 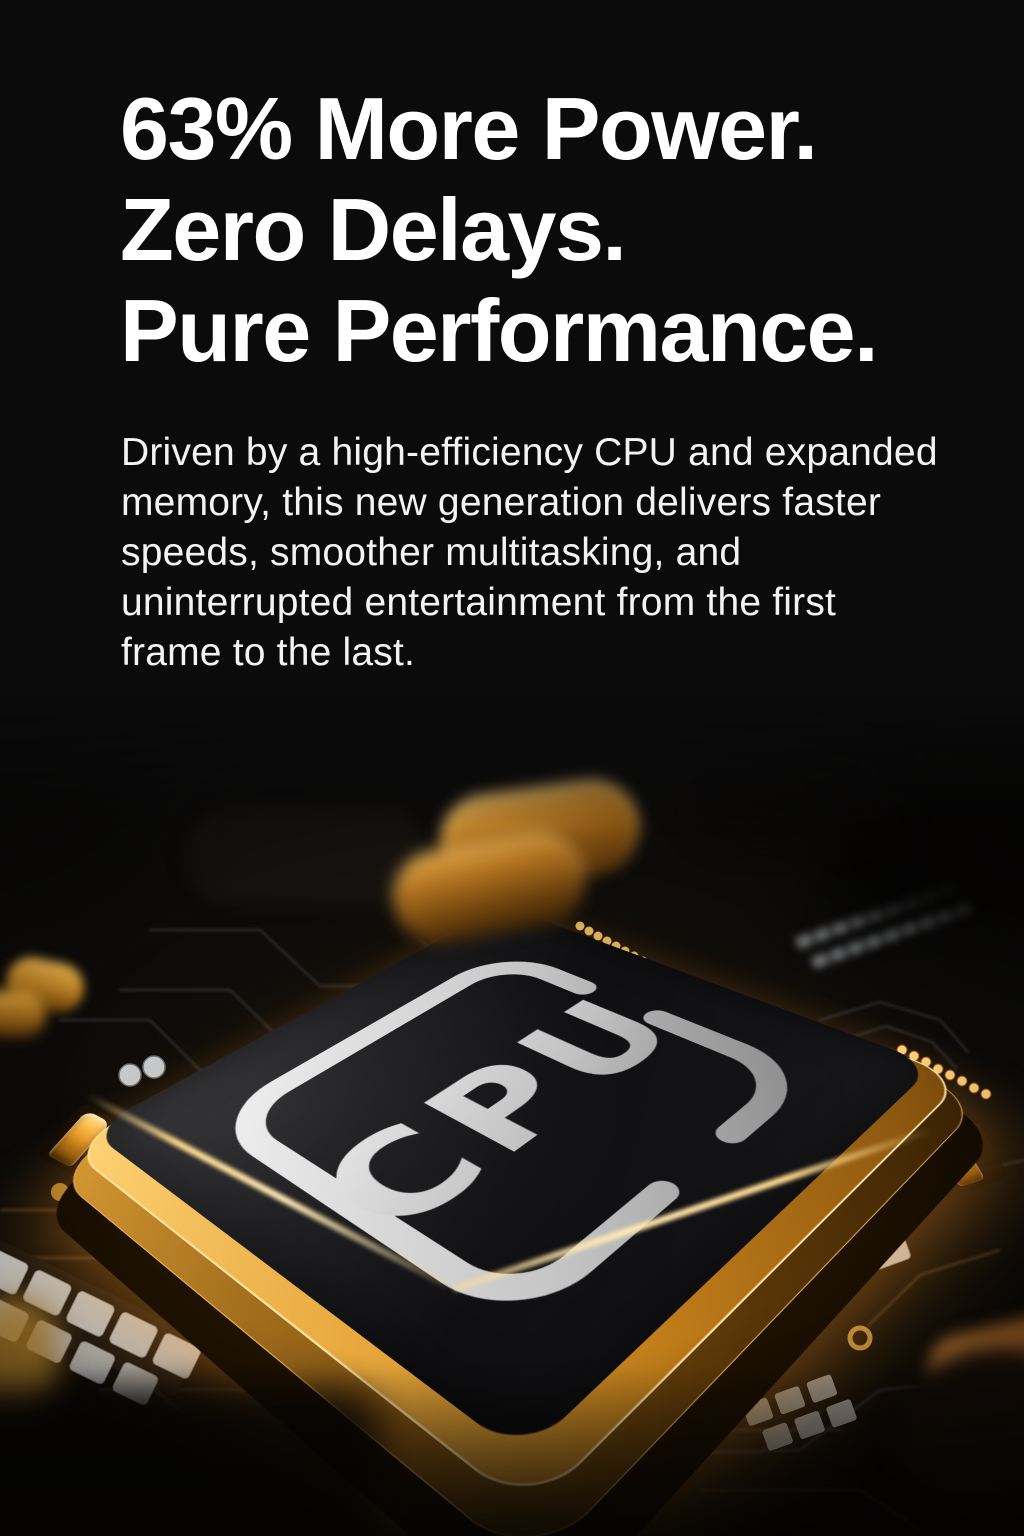 I want to click on headline-line-2: Zero Delays., so click(x=373, y=229).